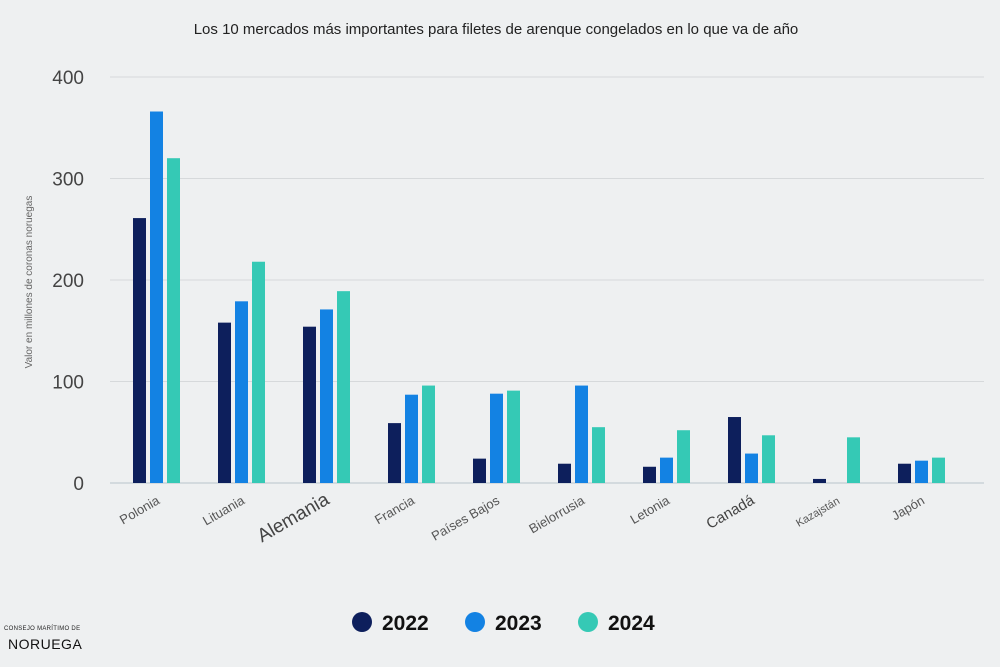 The height and width of the screenshot is (667, 1000). Describe the element at coordinates (224, 510) in the screenshot. I see `x-tick-label: Lituania` at that location.